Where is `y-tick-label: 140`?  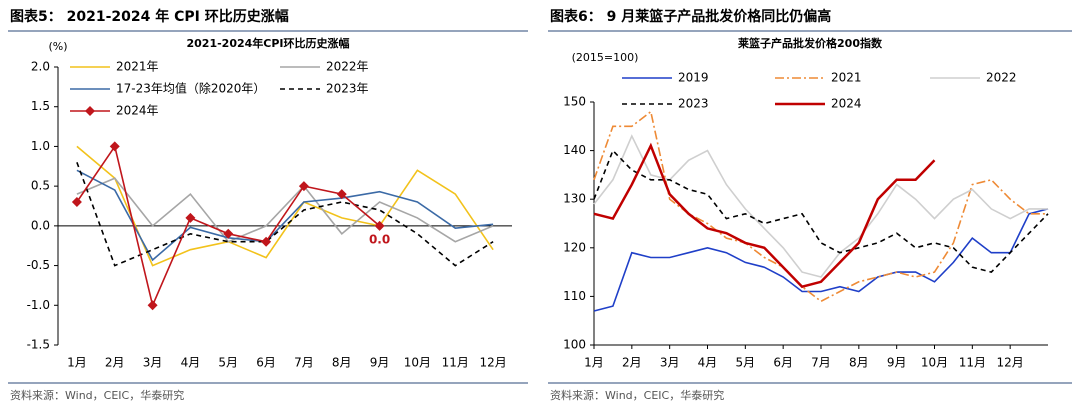
y-tick-label: 140 is located at coordinates (574, 150).